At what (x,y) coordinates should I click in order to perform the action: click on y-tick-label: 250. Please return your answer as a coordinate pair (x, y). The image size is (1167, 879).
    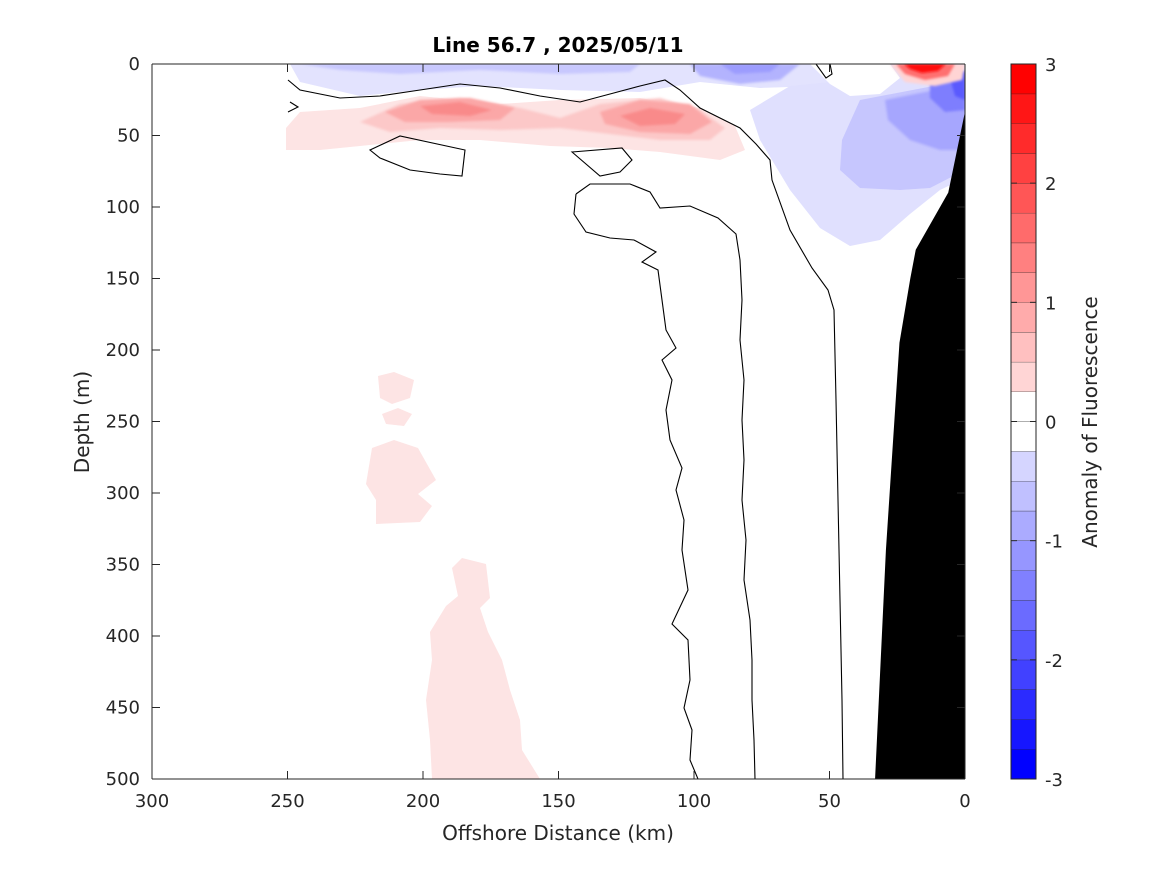
    Looking at the image, I should click on (123, 422).